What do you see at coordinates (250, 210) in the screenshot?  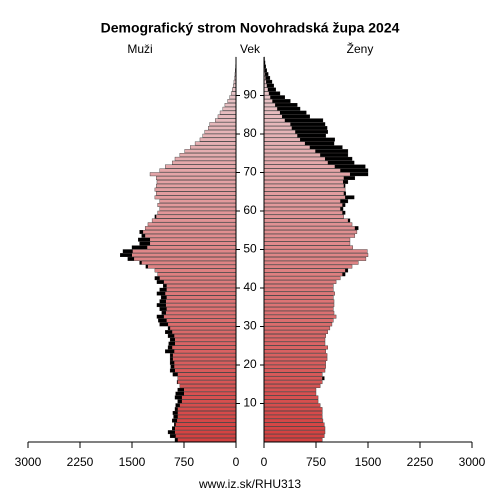 I see `y-tick-label: 60` at bounding box center [250, 210].